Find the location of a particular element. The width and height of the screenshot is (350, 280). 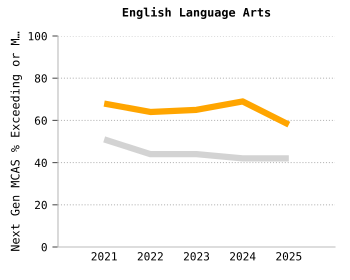

y-tick-label: 100 is located at coordinates (37, 36).